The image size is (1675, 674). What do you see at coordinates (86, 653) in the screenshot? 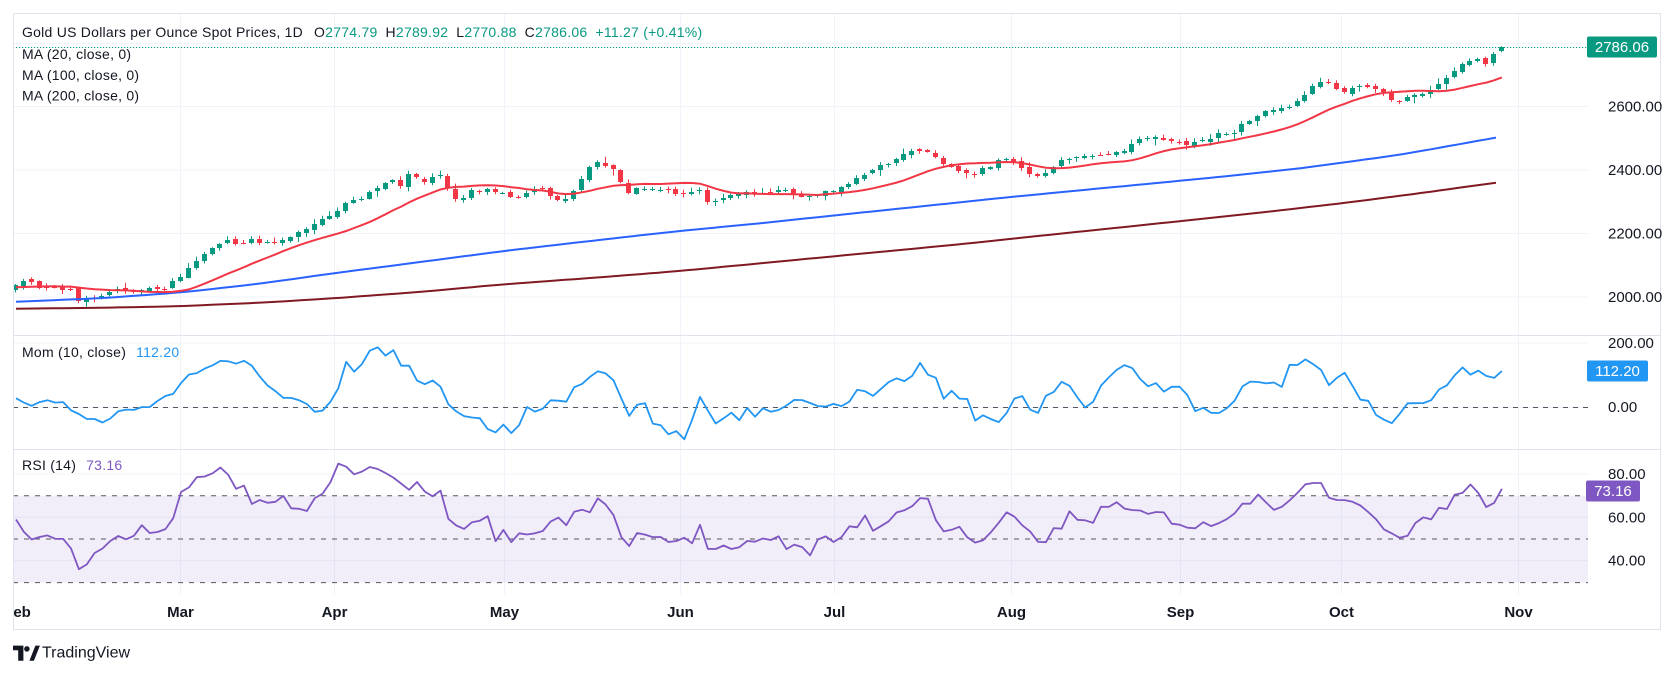
I see `svg-text: TradingView` at bounding box center [86, 653].